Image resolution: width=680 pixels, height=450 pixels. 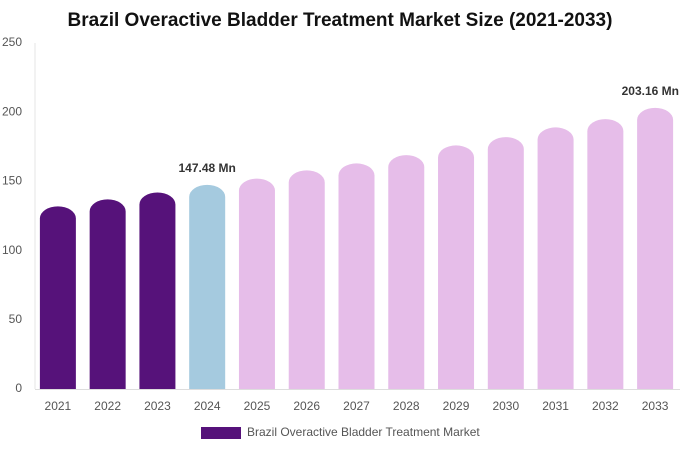 I want to click on legend-swatch, so click(x=221, y=433).